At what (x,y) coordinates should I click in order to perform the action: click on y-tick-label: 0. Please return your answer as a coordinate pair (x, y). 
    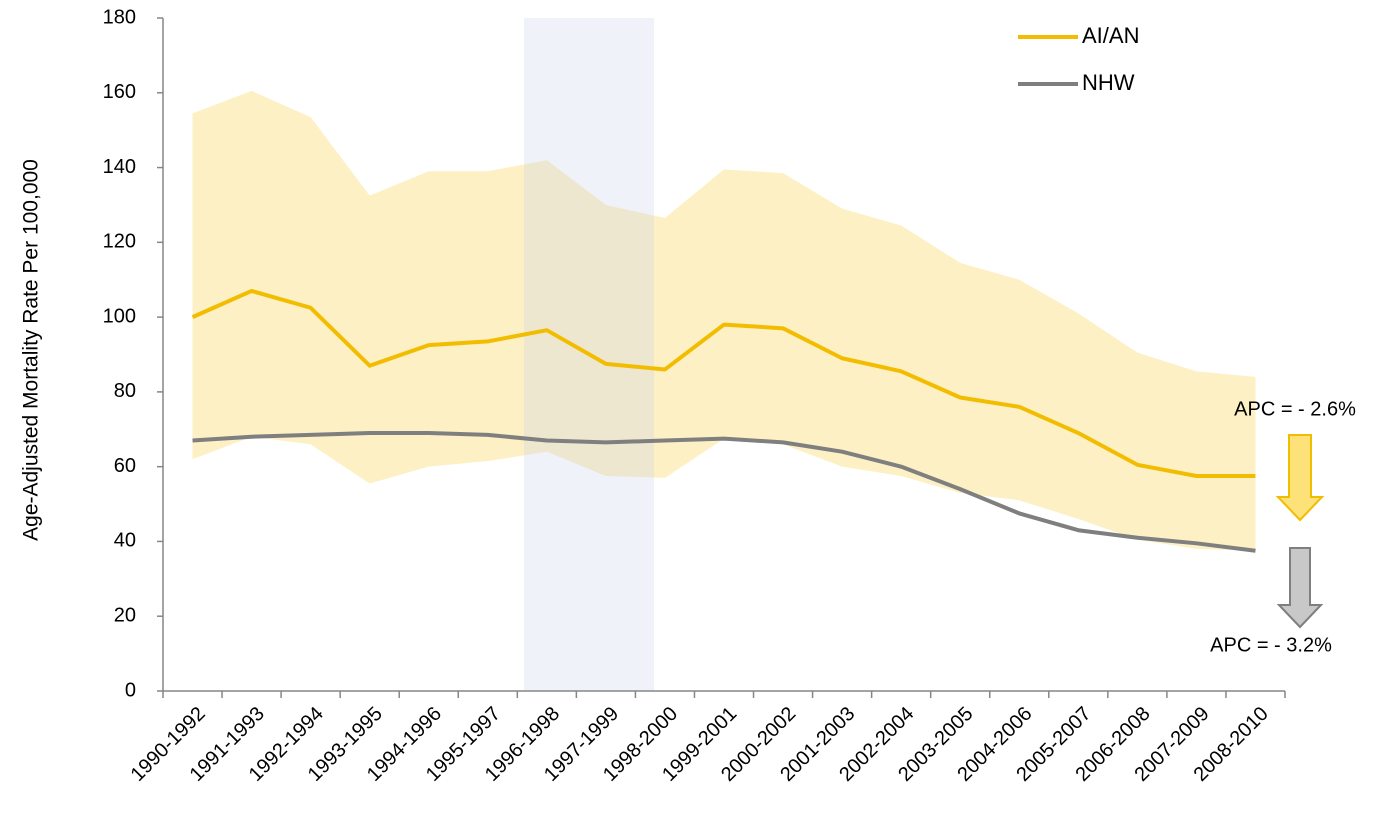
    Looking at the image, I should click on (130, 690).